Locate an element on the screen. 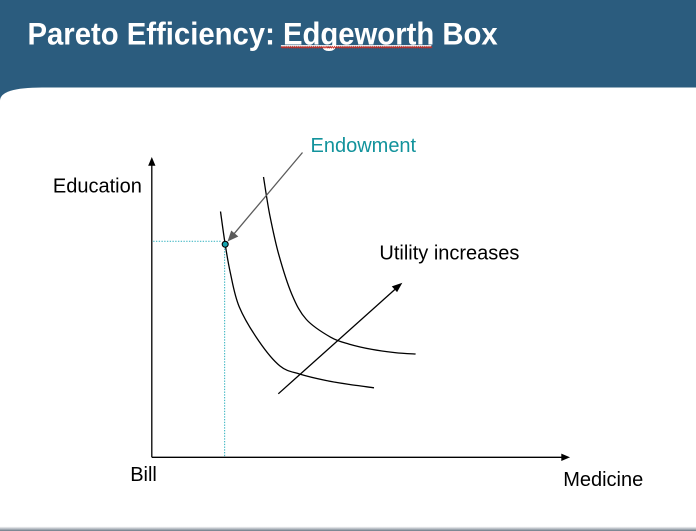 Image resolution: width=696 pixels, height=531 pixels. svg-text: Utility increases is located at coordinates (449, 254).